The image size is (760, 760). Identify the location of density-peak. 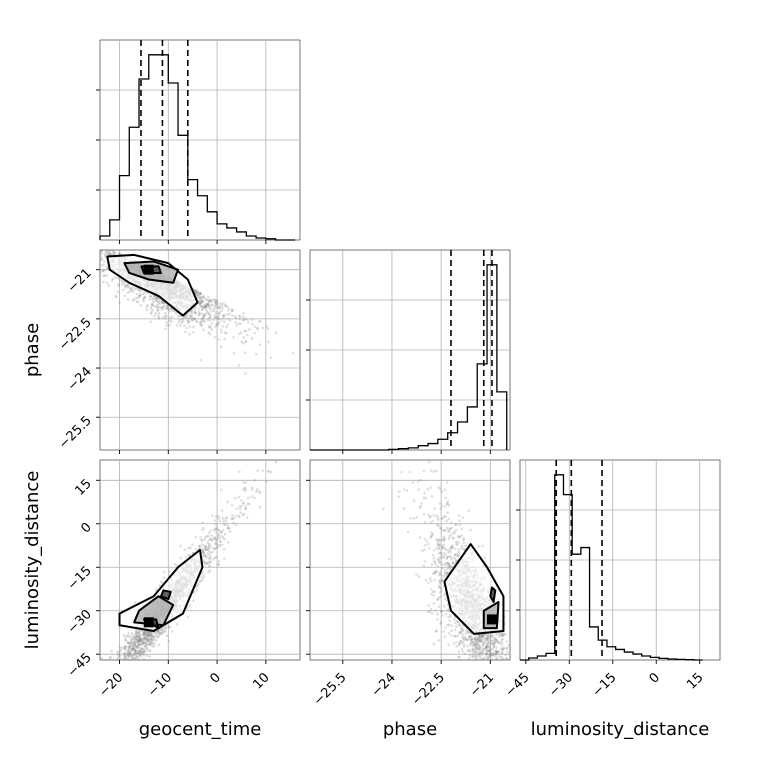
(491, 619).